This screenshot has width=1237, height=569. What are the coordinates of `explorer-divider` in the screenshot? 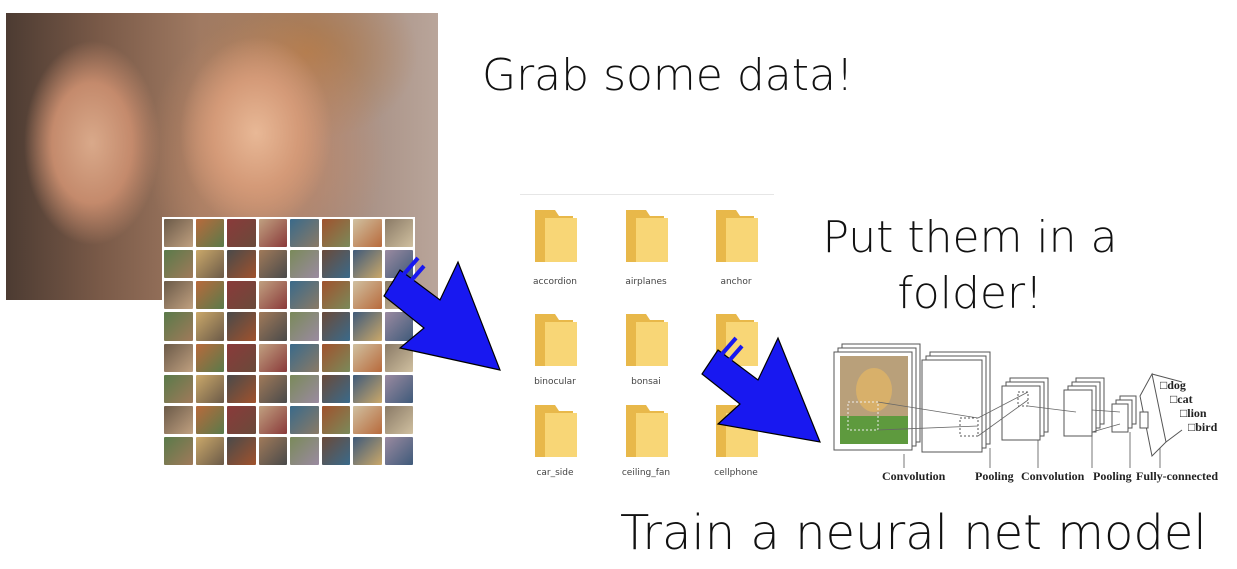 It's located at (647, 194).